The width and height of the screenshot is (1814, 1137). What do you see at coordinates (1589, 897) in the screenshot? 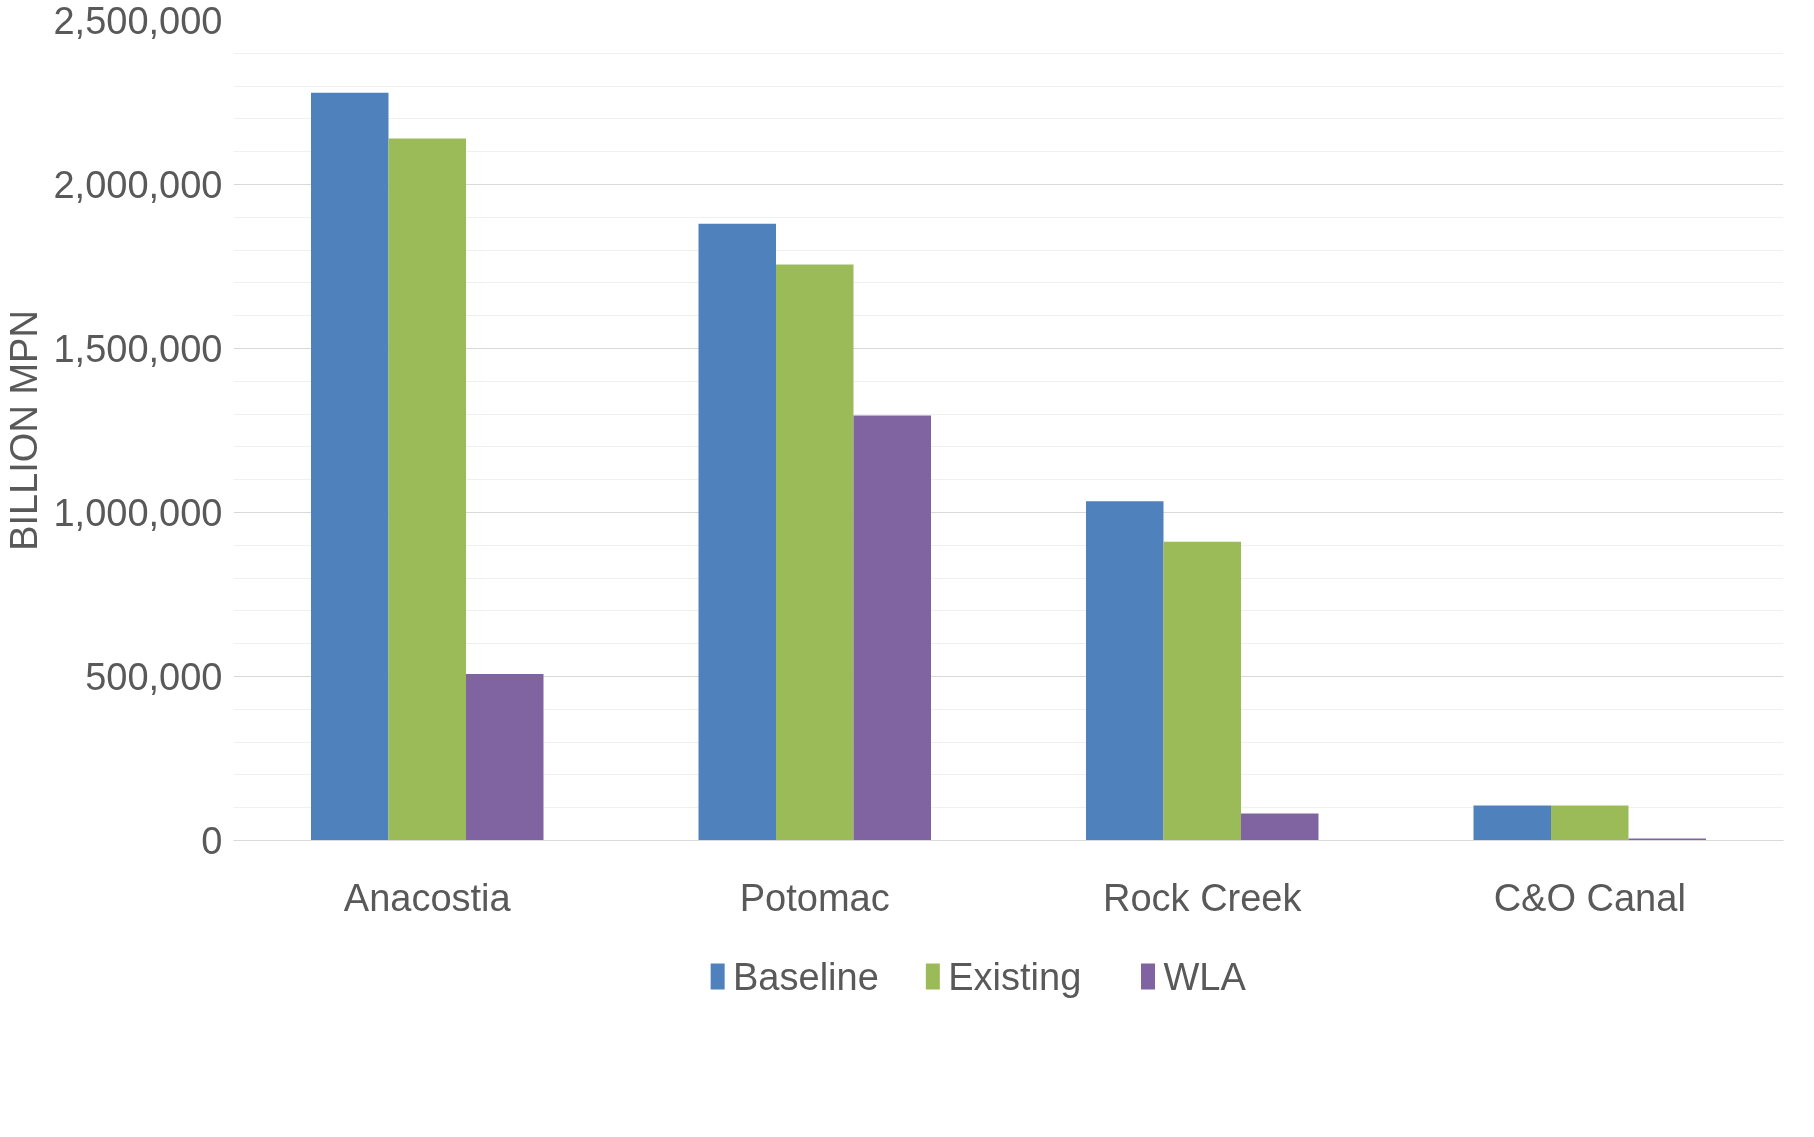
I see `x-tick-label: C&O Canal` at bounding box center [1589, 897].